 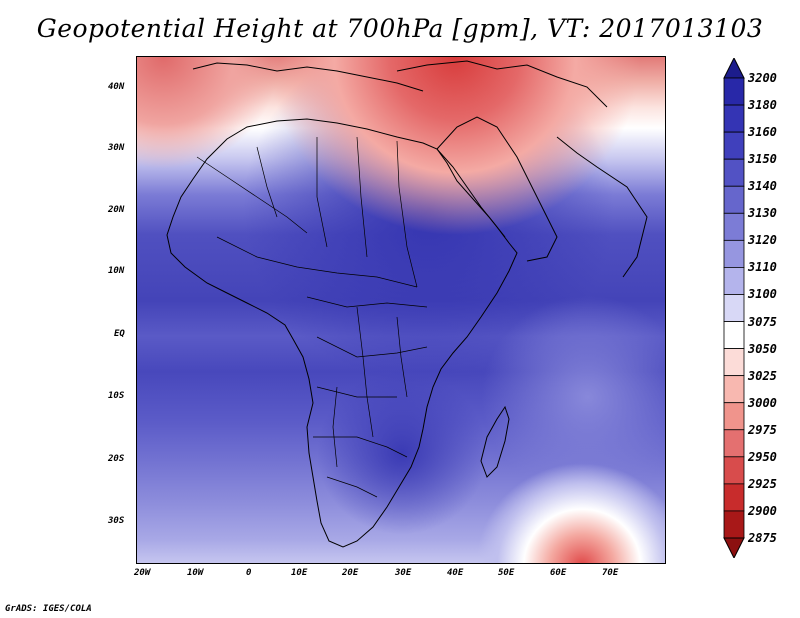 What do you see at coordinates (762, 321) in the screenshot?
I see `colorbar-level-label: 3075` at bounding box center [762, 321].